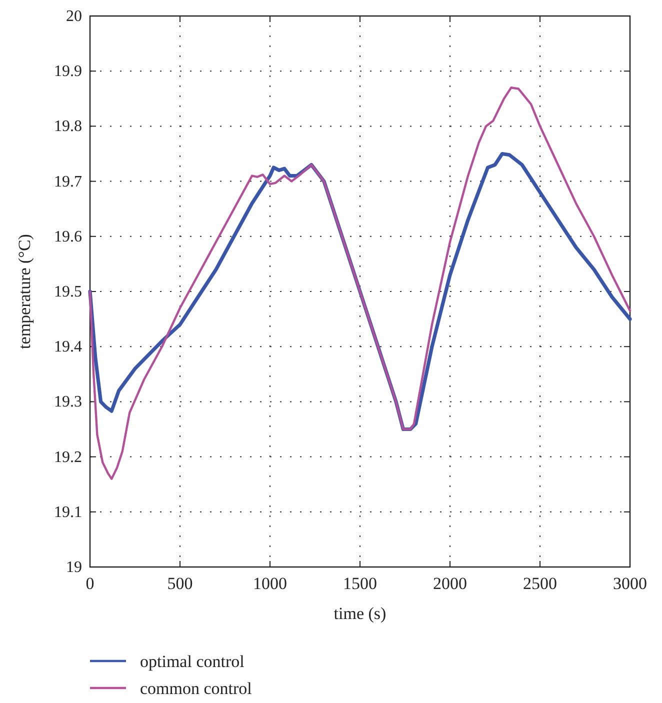 The width and height of the screenshot is (662, 703). What do you see at coordinates (270, 583) in the screenshot?
I see `x-tick-label: 1000` at bounding box center [270, 583].